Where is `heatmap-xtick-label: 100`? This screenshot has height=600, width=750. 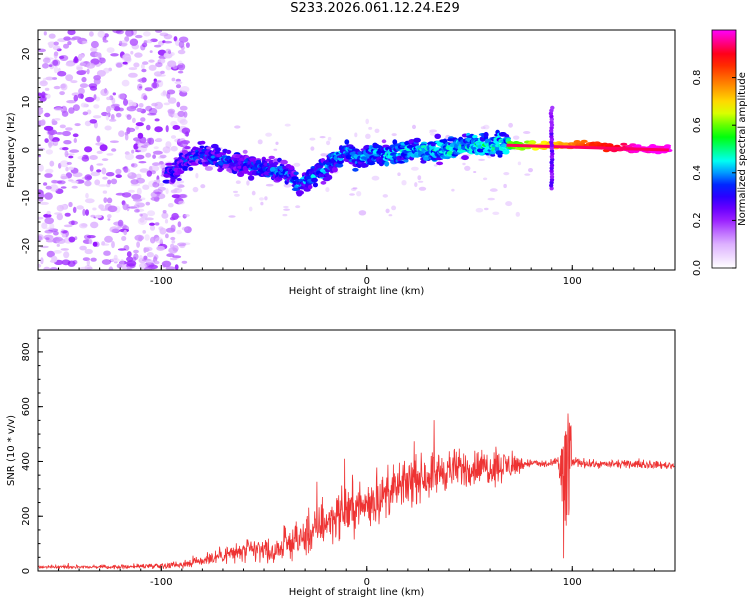 heatmap-xtick-label: 100 is located at coordinates (572, 281).